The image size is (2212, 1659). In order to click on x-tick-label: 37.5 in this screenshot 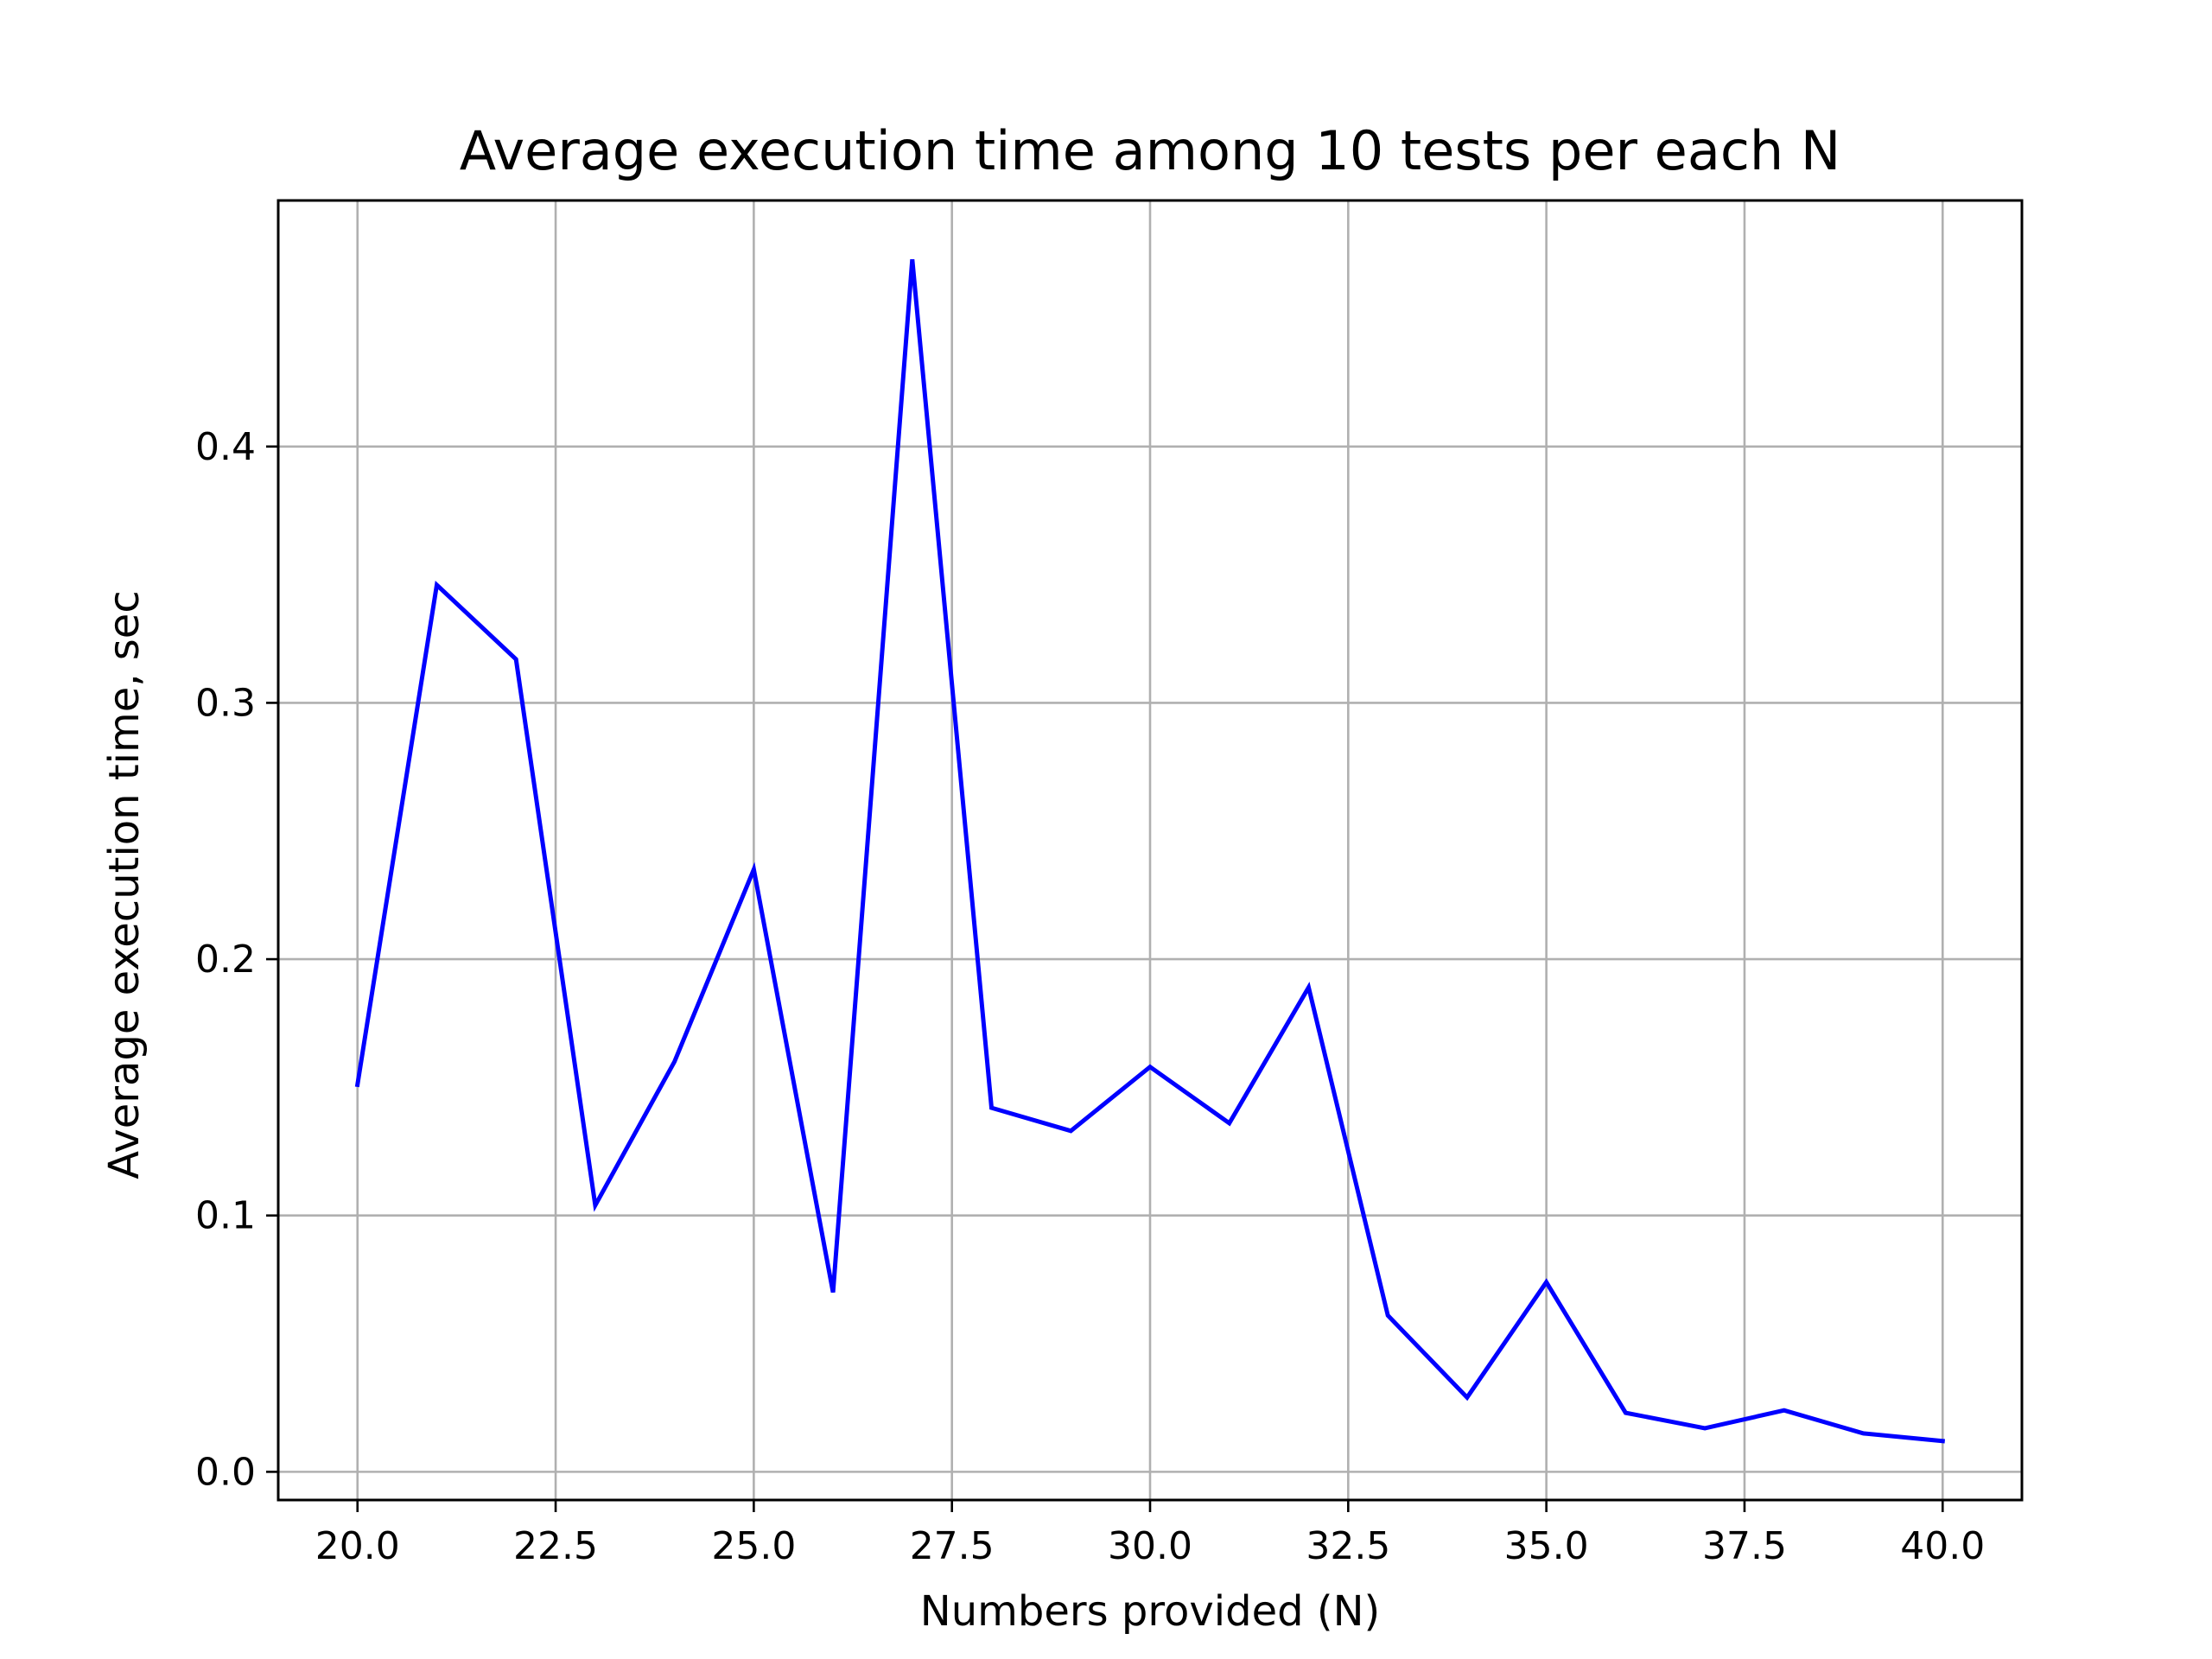, I will do `click(1744, 1546)`.